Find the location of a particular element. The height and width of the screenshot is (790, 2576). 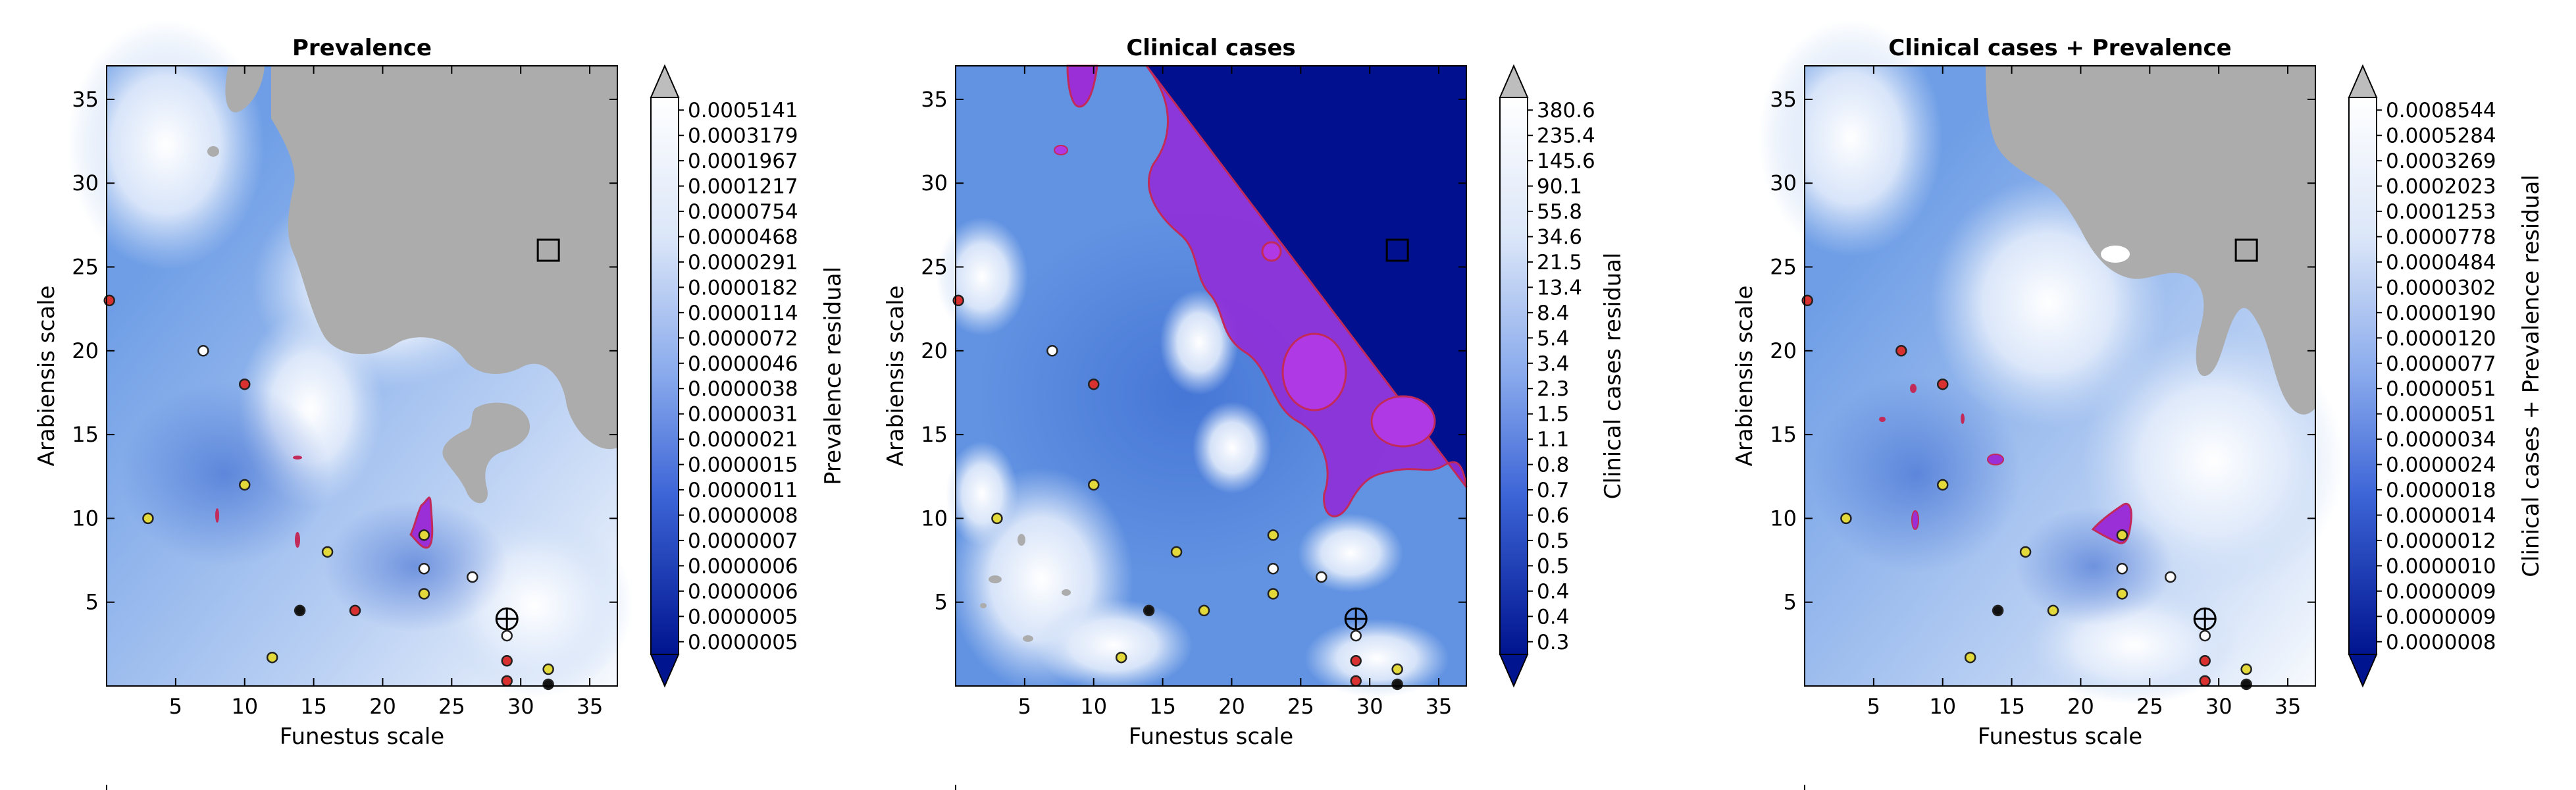

colorbar-label: Prevalence residual is located at coordinates (833, 376).